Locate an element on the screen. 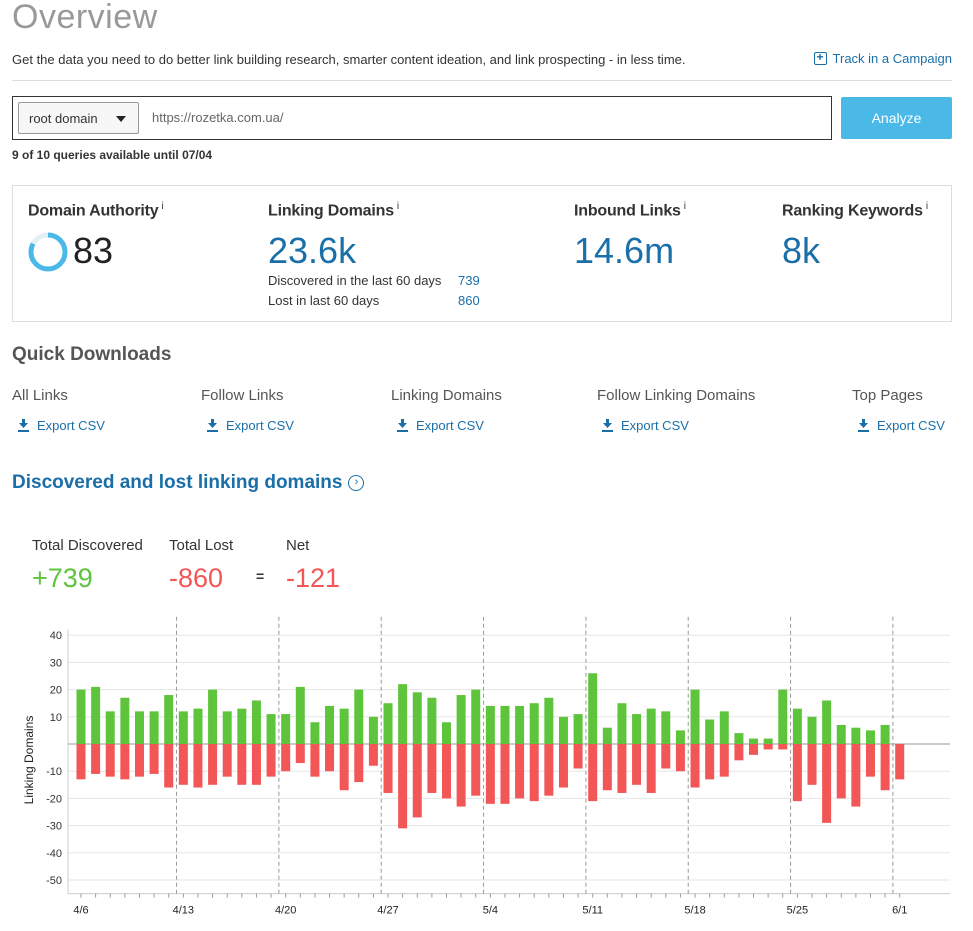 This screenshot has height=931, width=973. total-lost-label: Total Lost is located at coordinates (201, 545).